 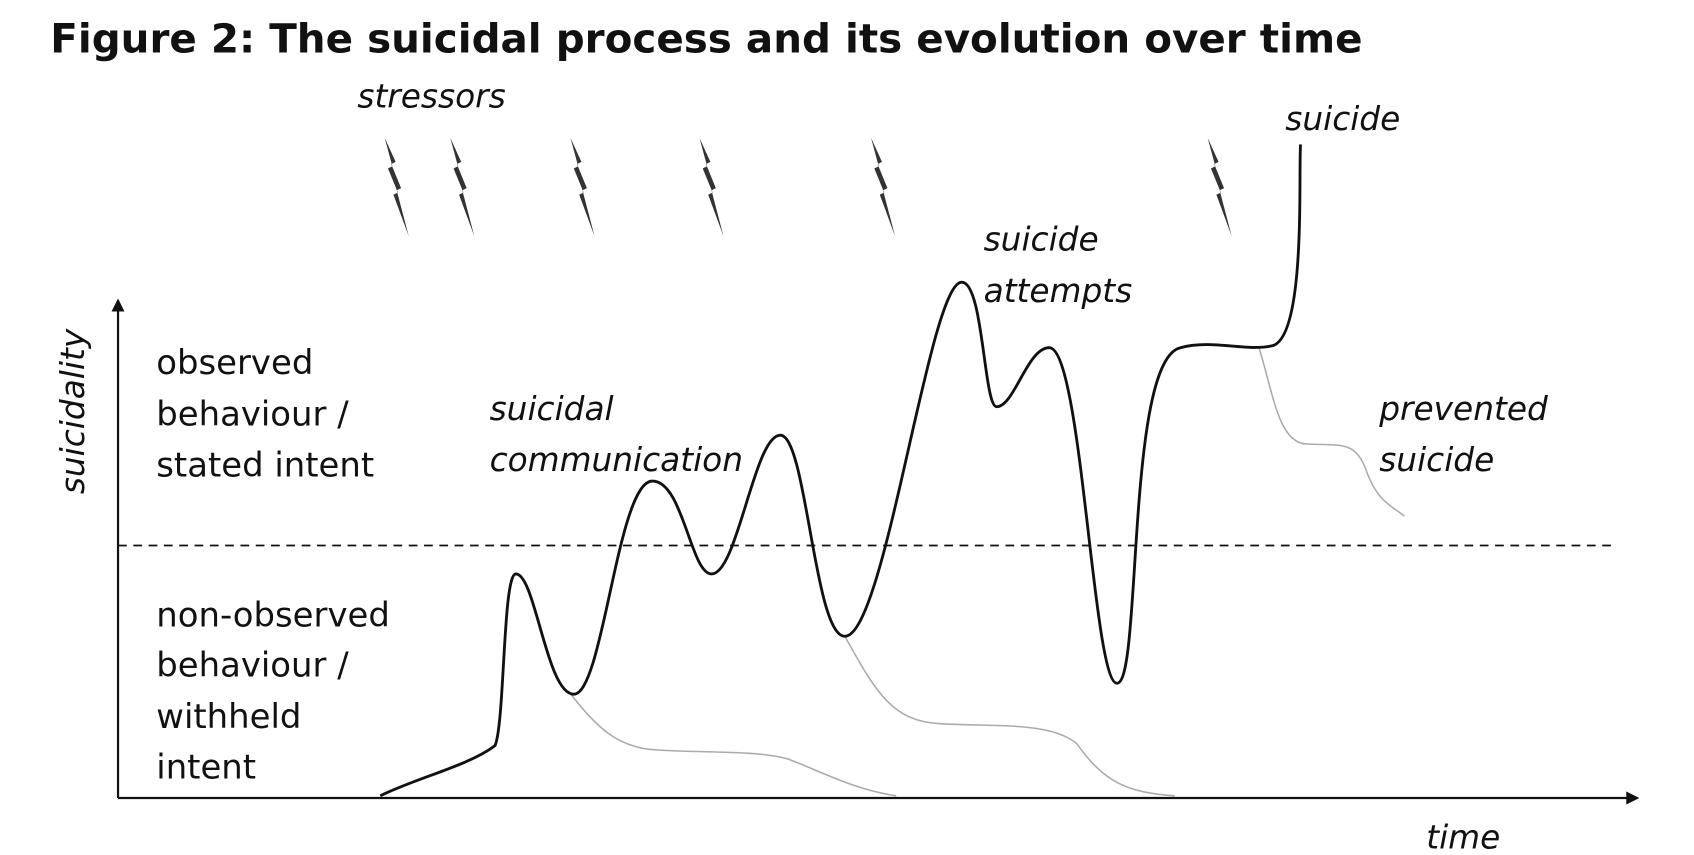 What do you see at coordinates (1468, 434) in the screenshot?
I see `prevented-suicide-label: prevented suicide` at bounding box center [1468, 434].